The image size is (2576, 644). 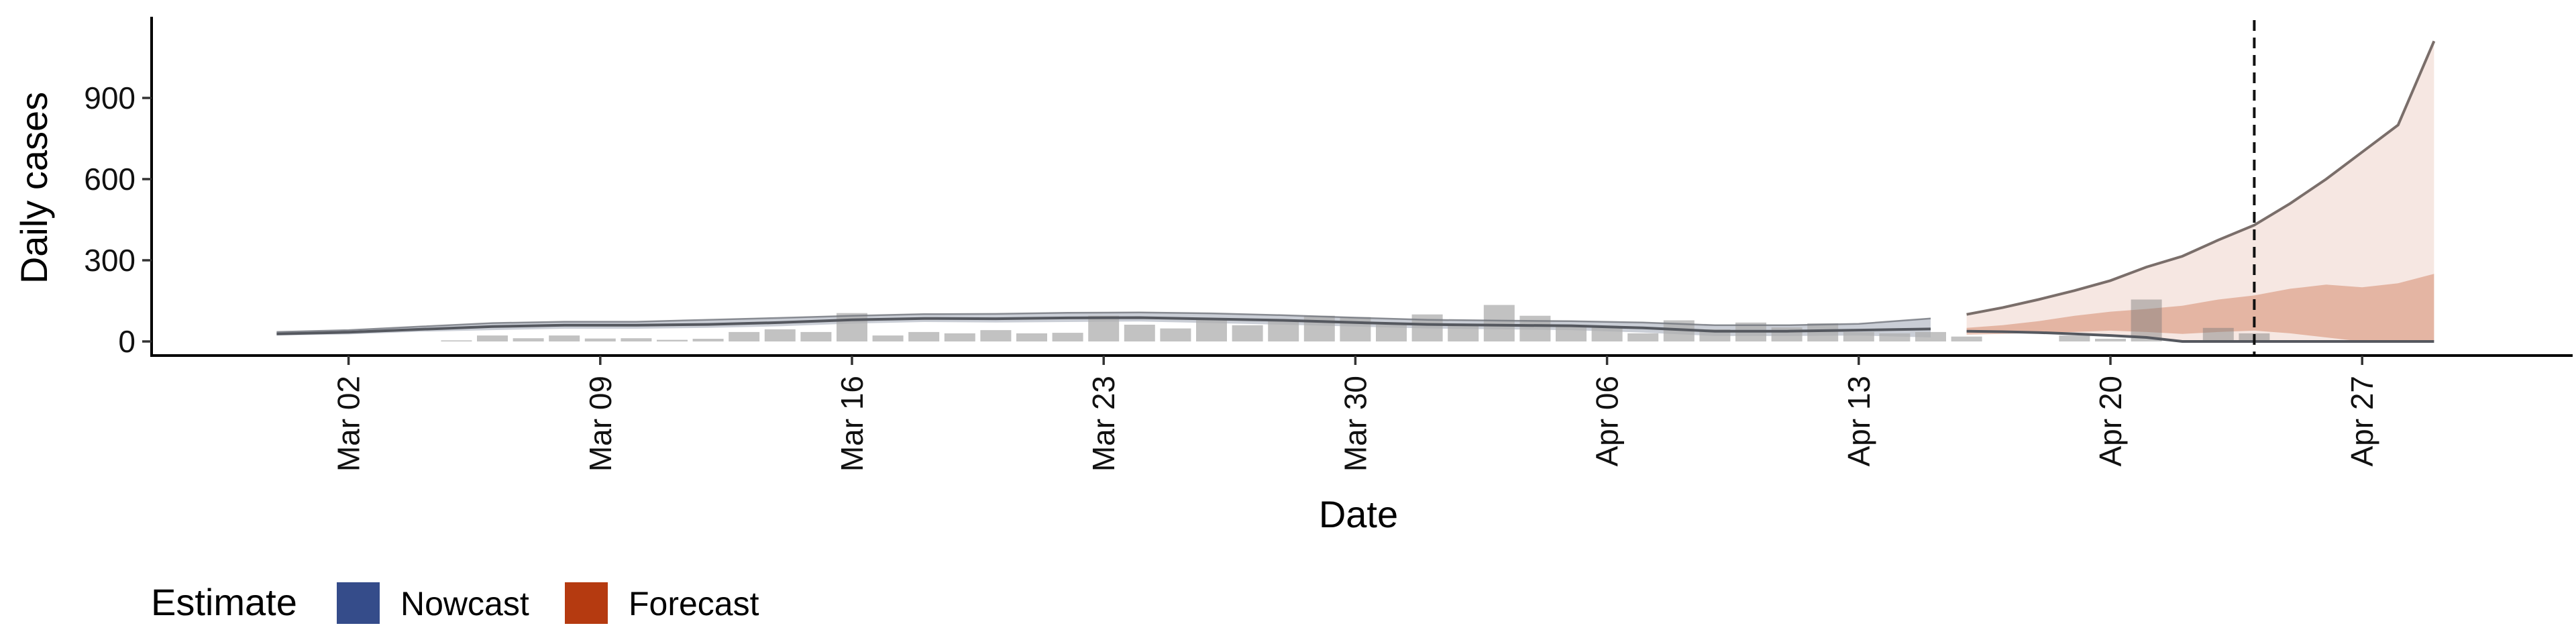 I want to click on legend-swatch-forecast, so click(x=586, y=603).